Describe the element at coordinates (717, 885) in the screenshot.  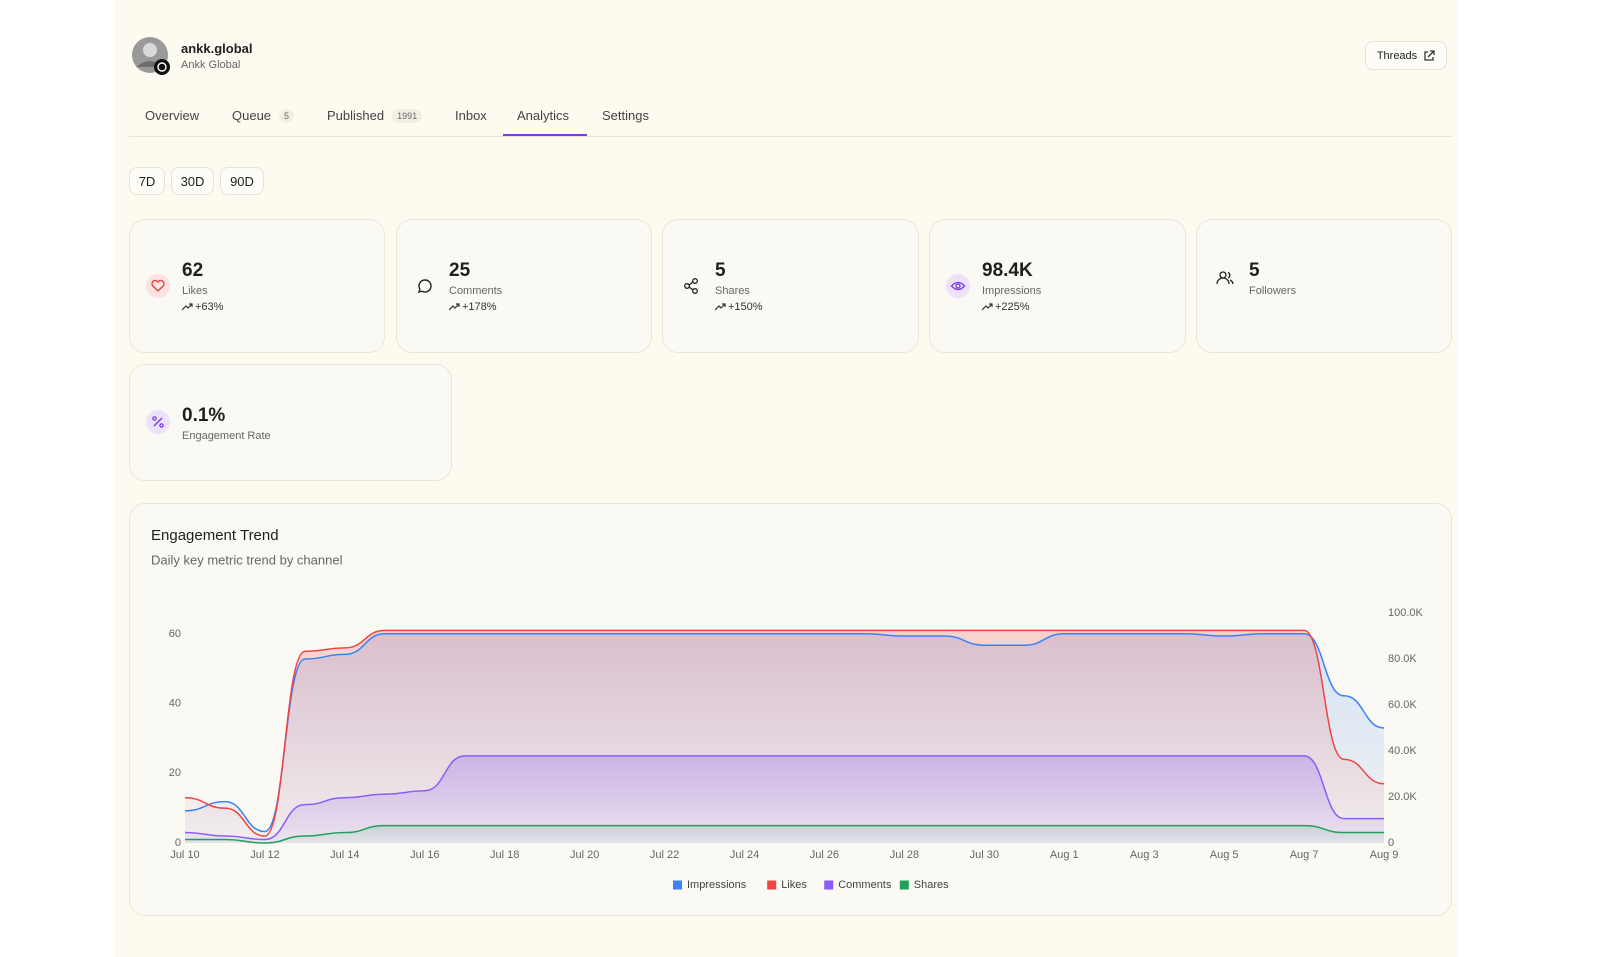
I see `legend-label: Impressions` at that location.